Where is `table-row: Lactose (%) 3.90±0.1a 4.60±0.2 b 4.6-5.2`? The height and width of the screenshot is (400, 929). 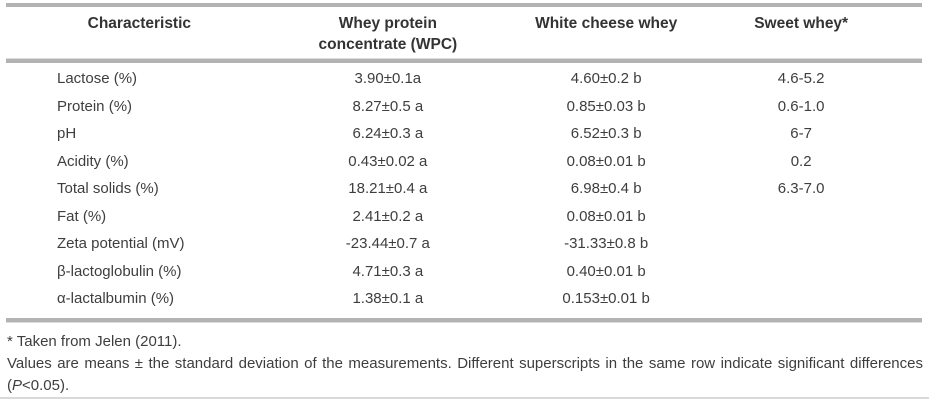 table-row: Lactose (%) 3.90±0.1a 4.60±0.2 b 4.6-5.2 is located at coordinates (464, 79).